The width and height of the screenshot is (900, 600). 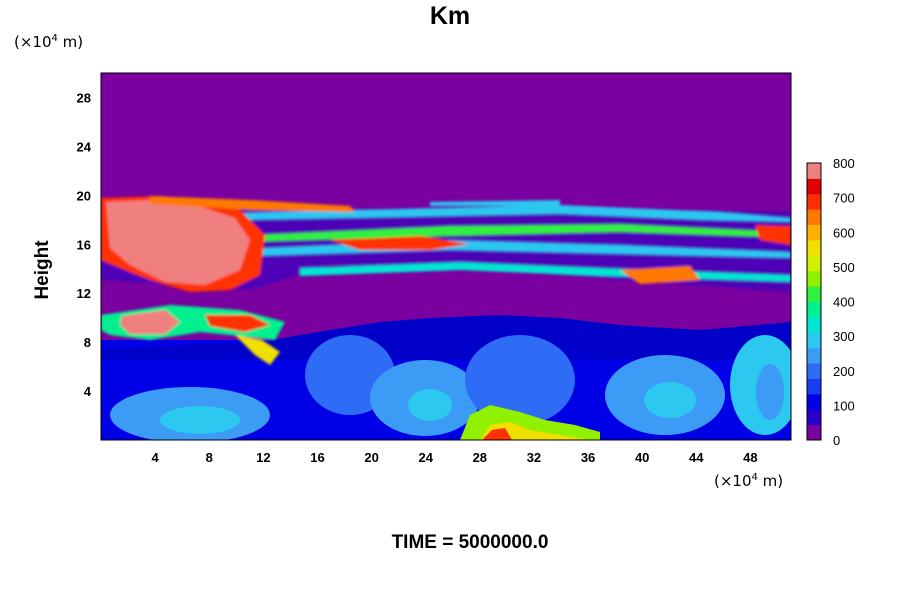 I want to click on colorbar-tick-label: 100, so click(x=844, y=405).